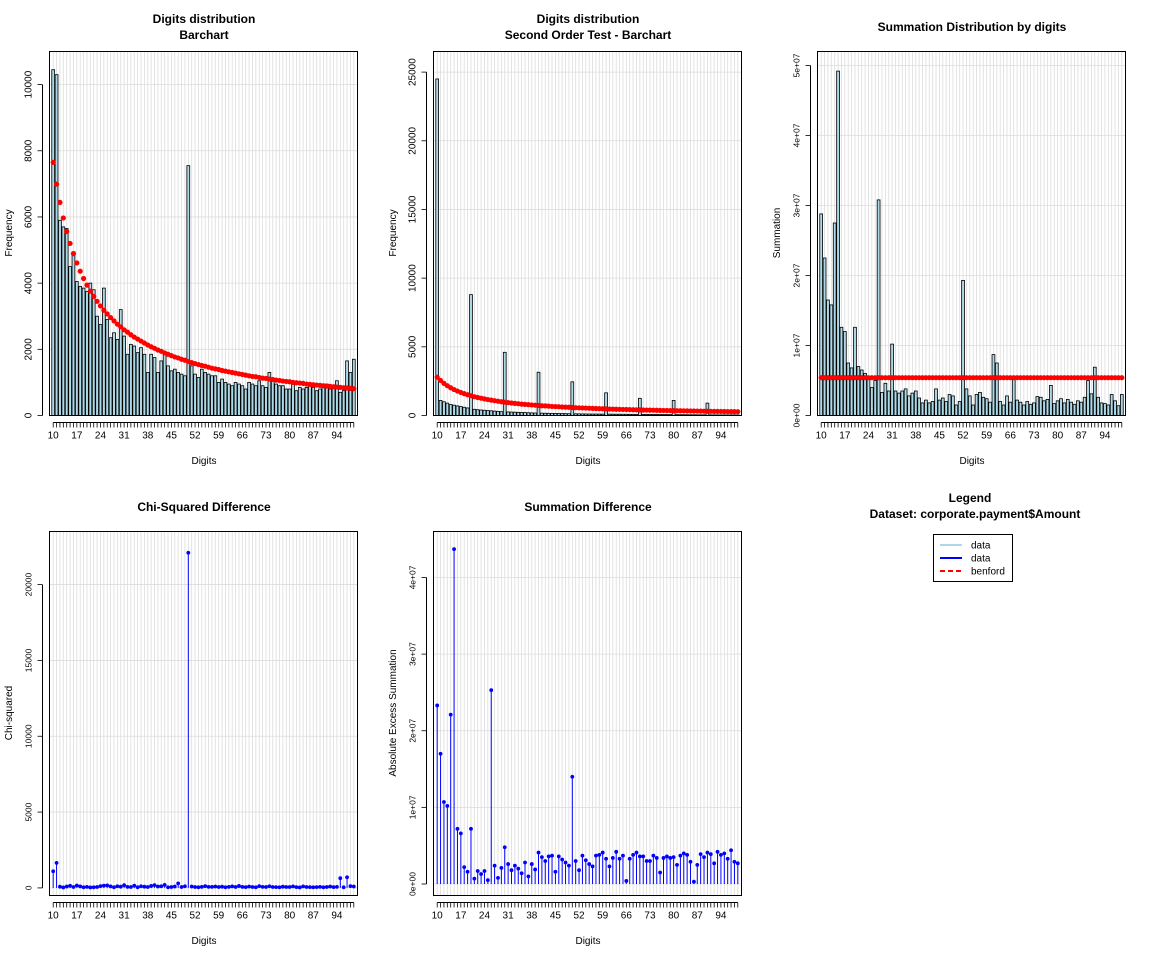  Describe the element at coordinates (29, 415) in the screenshot. I see `y-tick-label: 0` at that location.